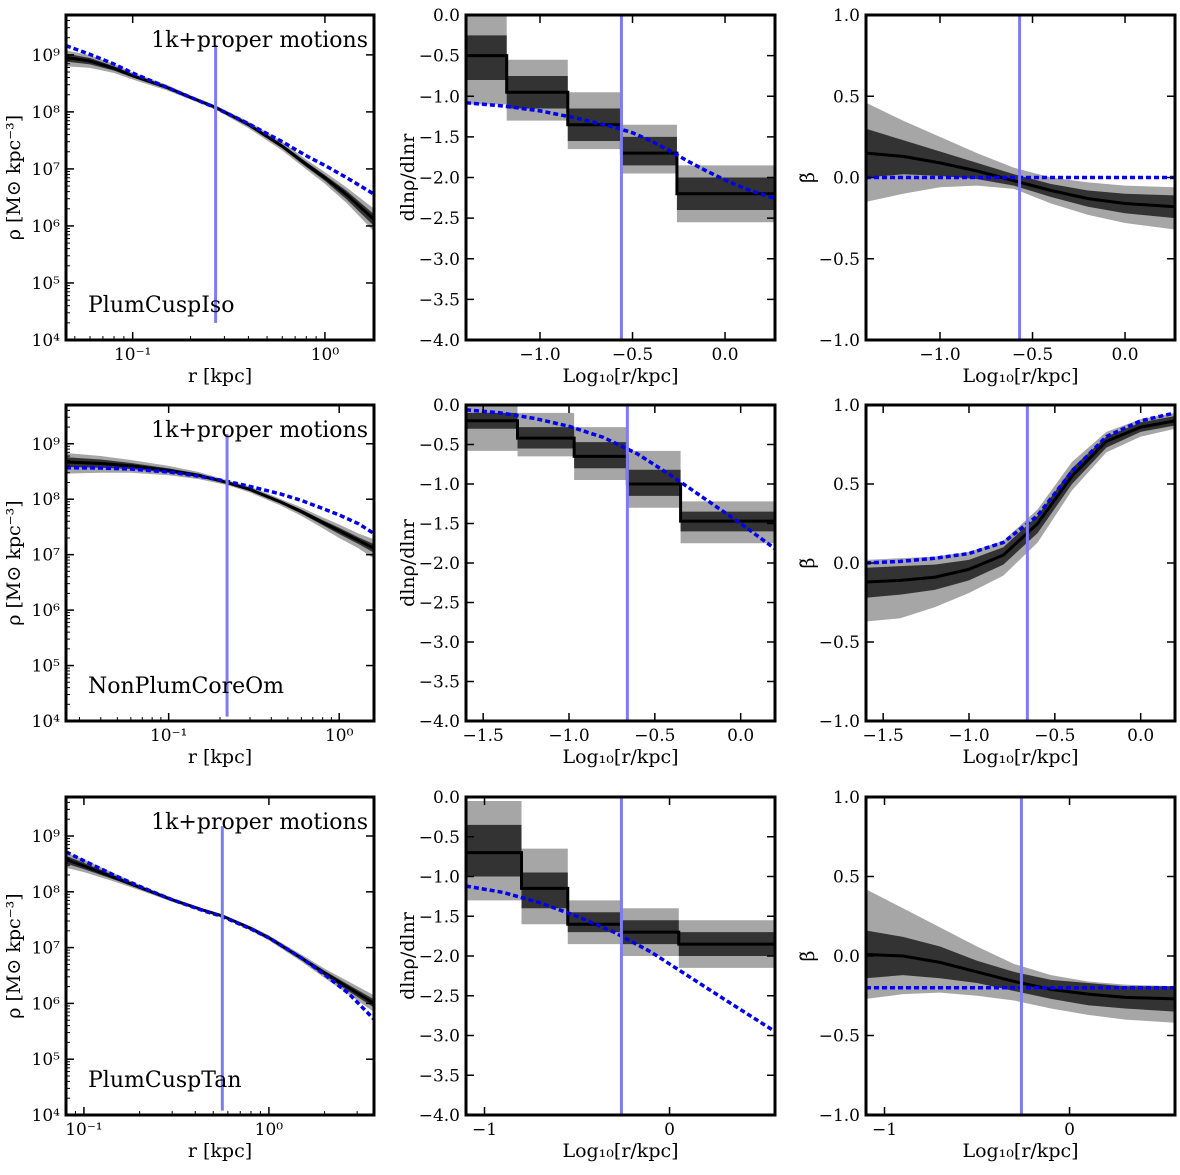 The width and height of the screenshot is (1180, 1175). I want to click on y-tick-label: −1.5, so click(439, 525).